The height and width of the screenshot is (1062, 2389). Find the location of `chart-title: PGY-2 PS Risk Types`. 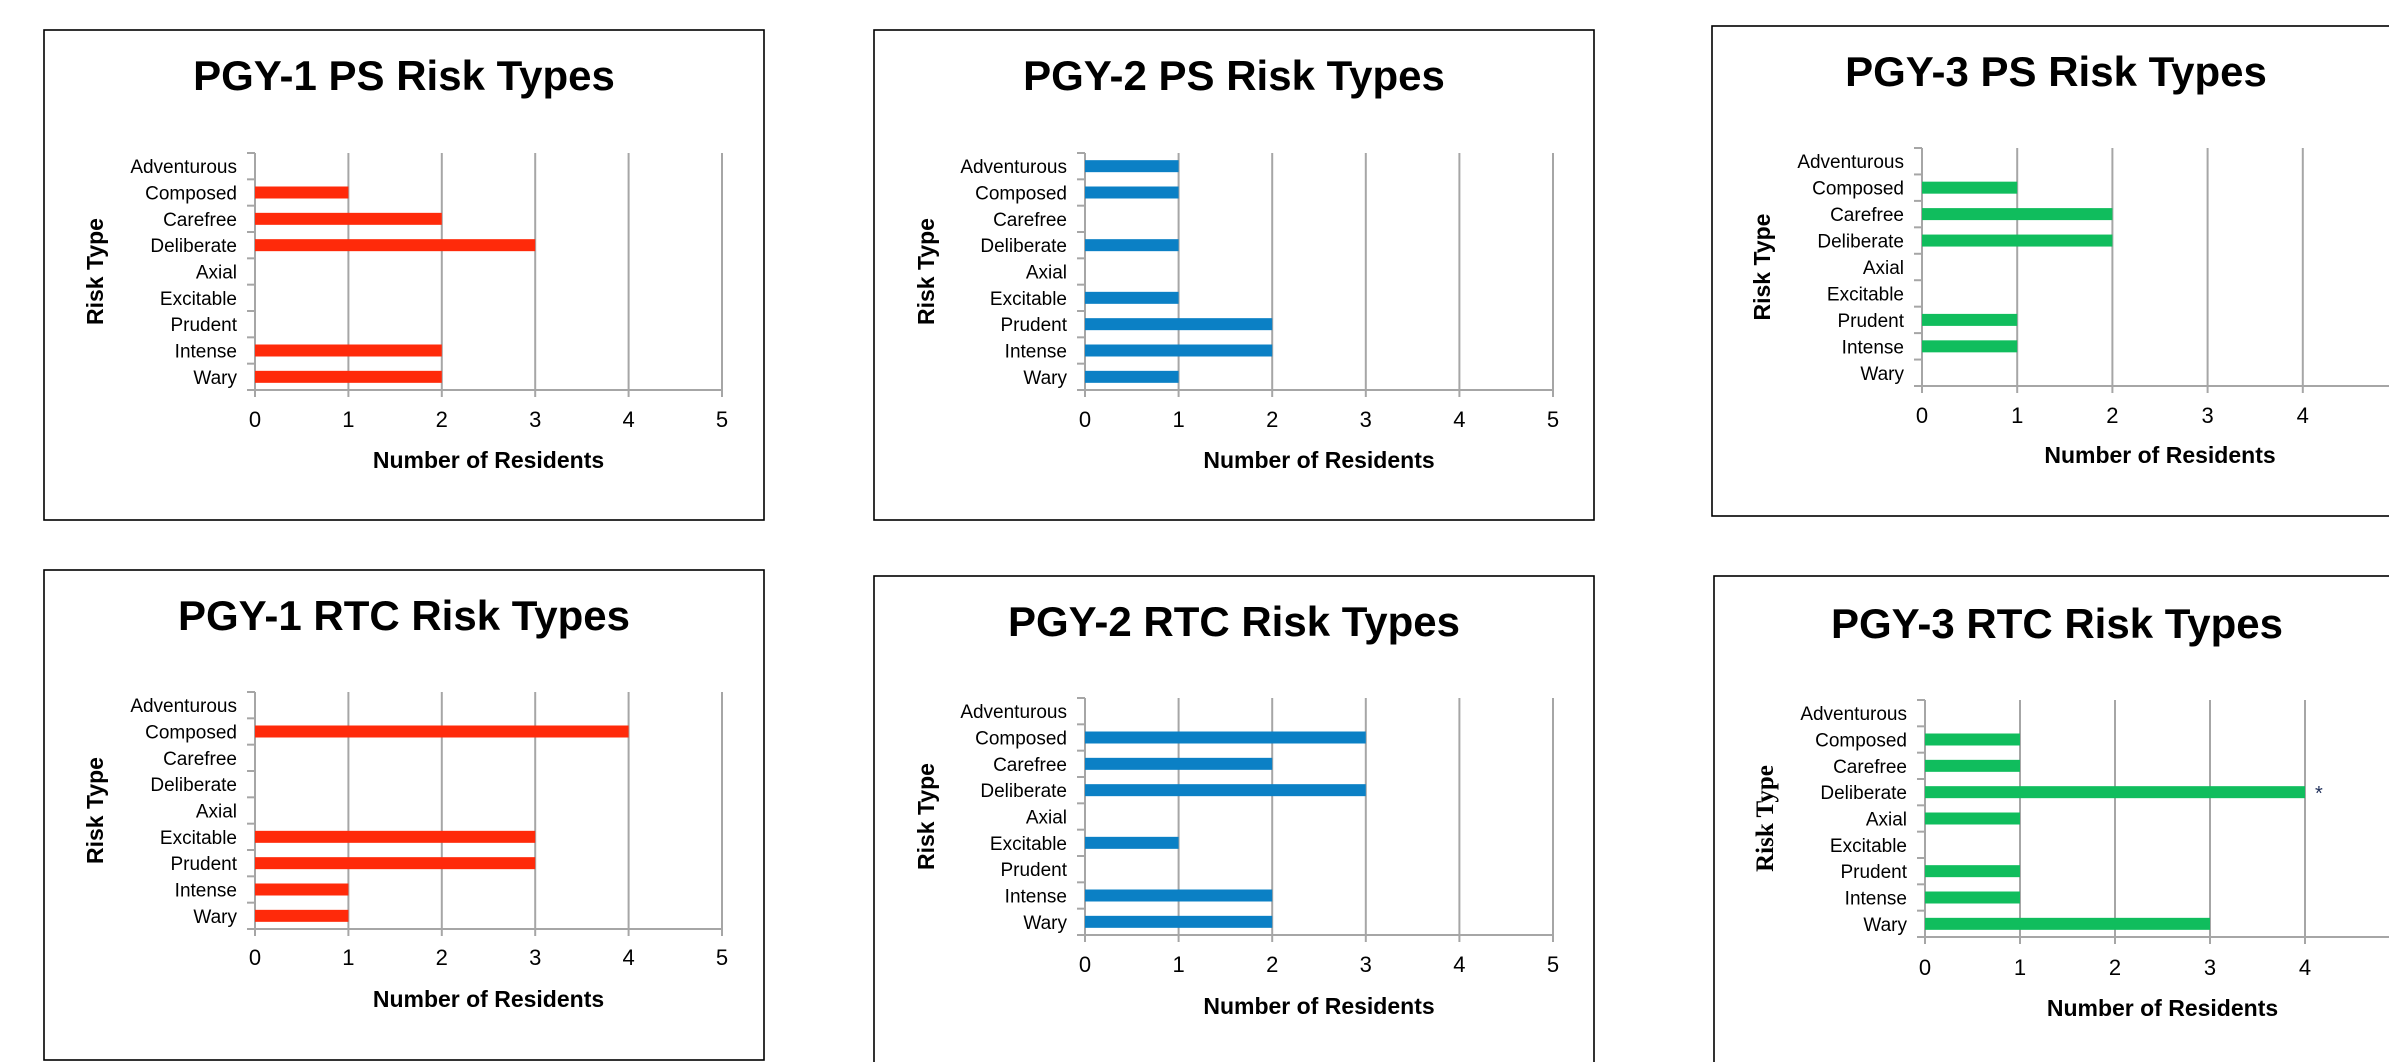

chart-title: PGY-2 PS Risk Types is located at coordinates (1234, 75).